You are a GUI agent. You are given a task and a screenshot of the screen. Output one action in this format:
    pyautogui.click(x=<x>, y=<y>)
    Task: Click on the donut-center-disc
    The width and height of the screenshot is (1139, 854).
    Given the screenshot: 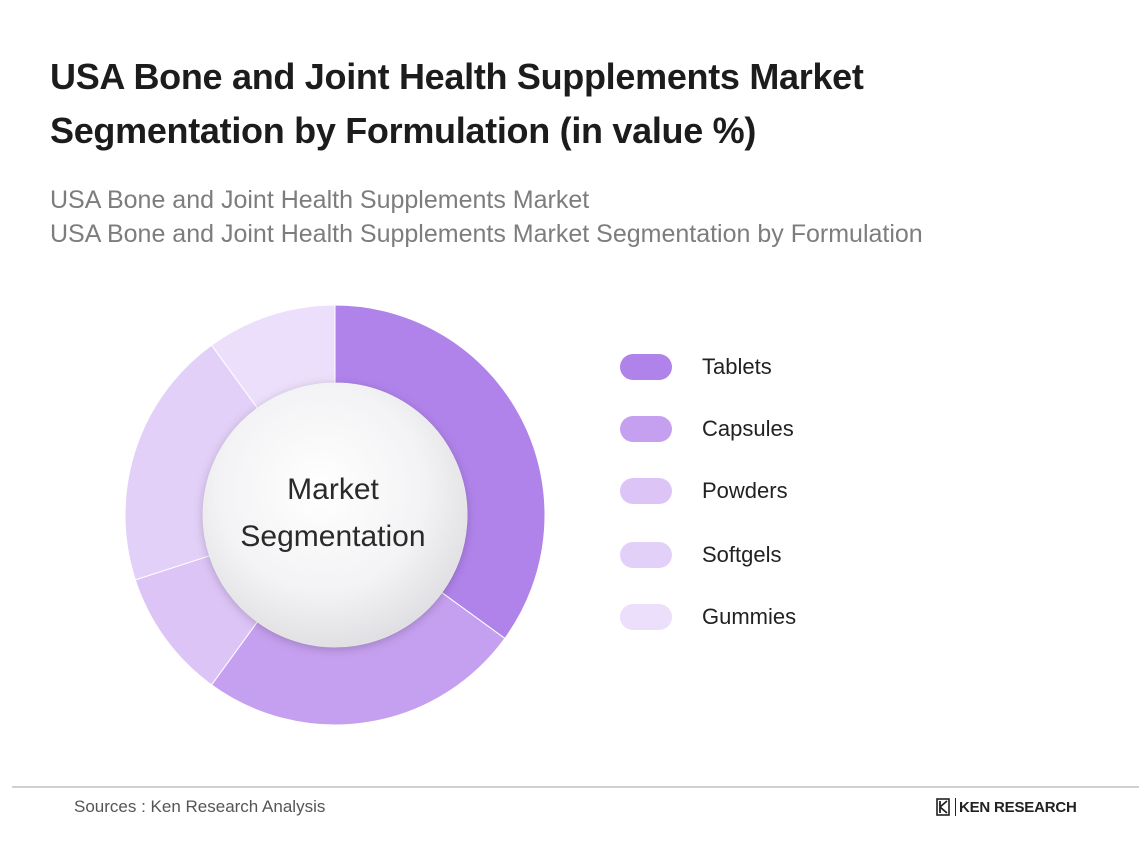 What is the action you would take?
    pyautogui.click(x=335, y=515)
    